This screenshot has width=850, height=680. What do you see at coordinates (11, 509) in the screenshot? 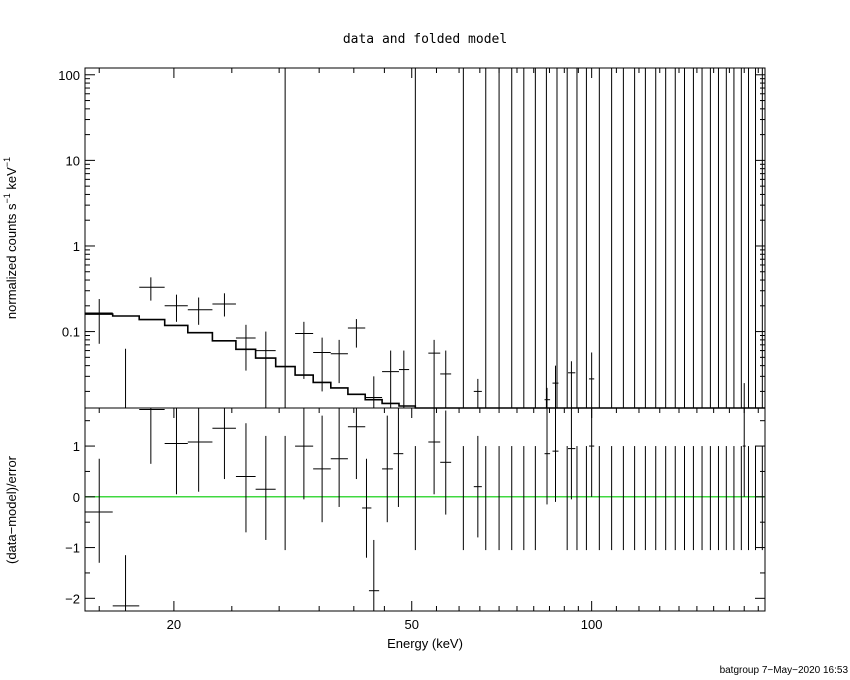
I see `bottom-y-axis-label: (data−model)/error` at bounding box center [11, 509].